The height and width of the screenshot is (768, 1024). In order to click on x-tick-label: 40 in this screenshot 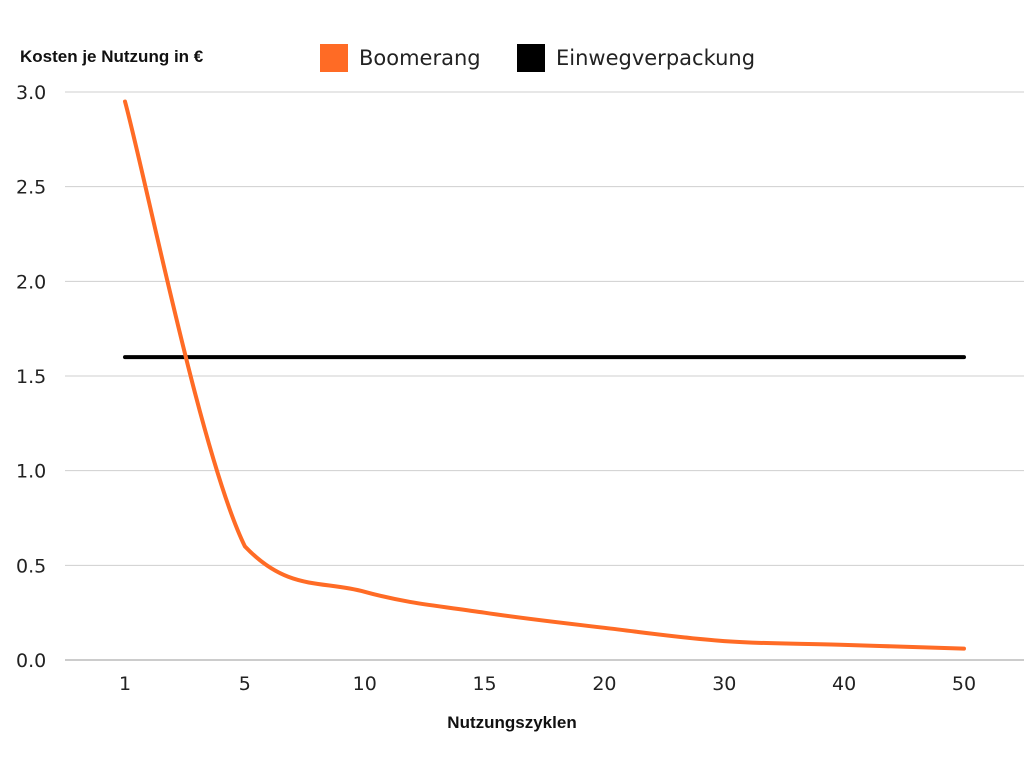, I will do `click(844, 684)`.